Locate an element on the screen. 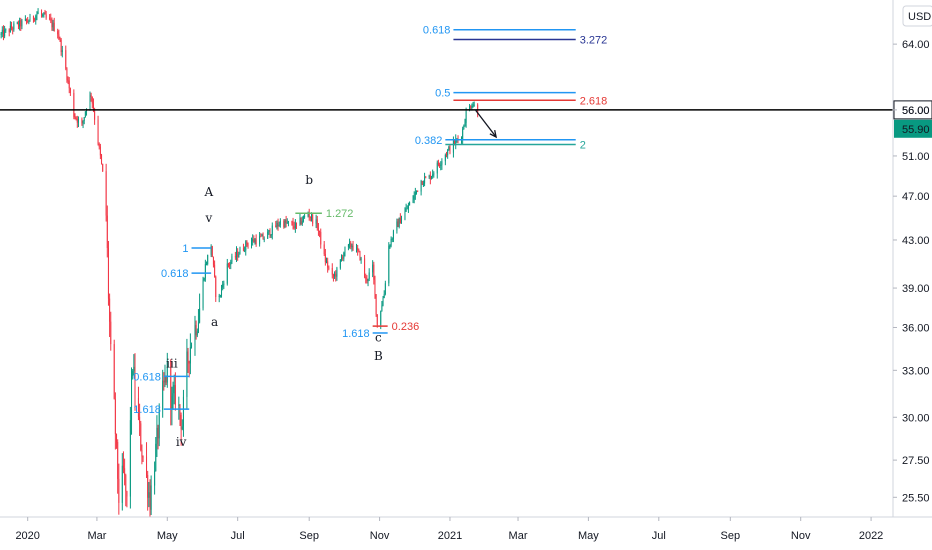 The height and width of the screenshot is (550, 932). y-tick-label: 30.00 is located at coordinates (916, 418).